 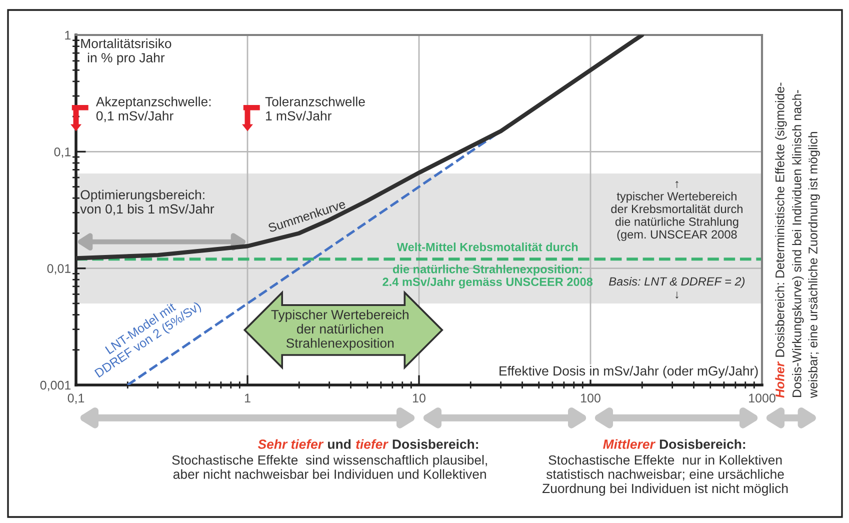 What do you see at coordinates (762, 398) in the screenshot?
I see `x-tick-label: 1000` at bounding box center [762, 398].